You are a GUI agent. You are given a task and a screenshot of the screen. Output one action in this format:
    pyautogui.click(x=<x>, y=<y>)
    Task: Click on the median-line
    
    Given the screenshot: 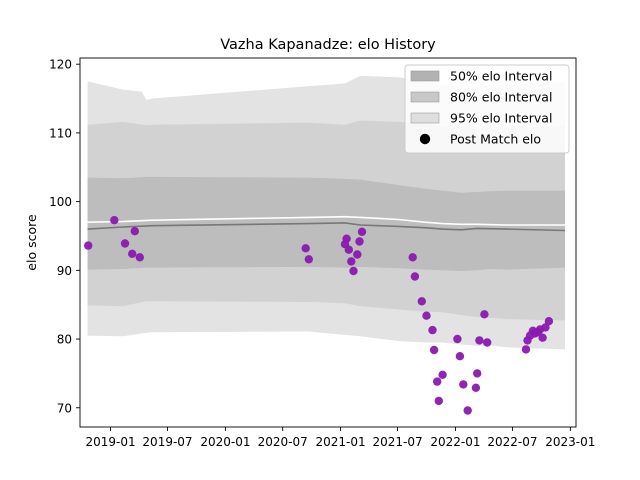 What is the action you would take?
    pyautogui.click(x=326, y=220)
    